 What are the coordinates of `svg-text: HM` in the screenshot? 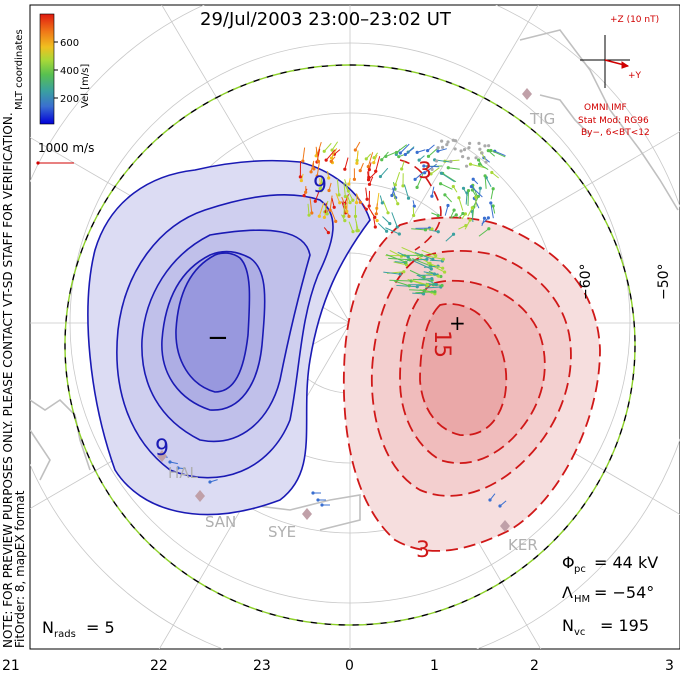 It's located at (582, 599).